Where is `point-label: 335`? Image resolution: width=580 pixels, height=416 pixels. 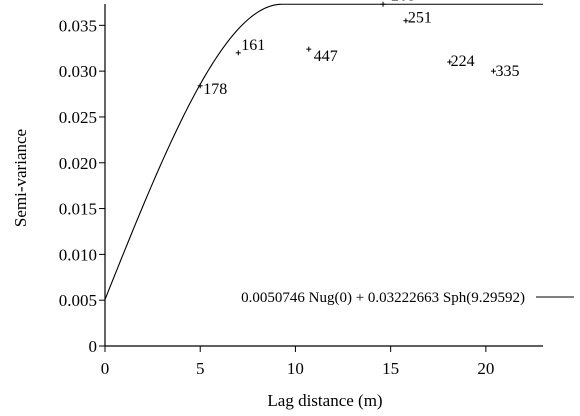 point-label: 335 is located at coordinates (507, 71).